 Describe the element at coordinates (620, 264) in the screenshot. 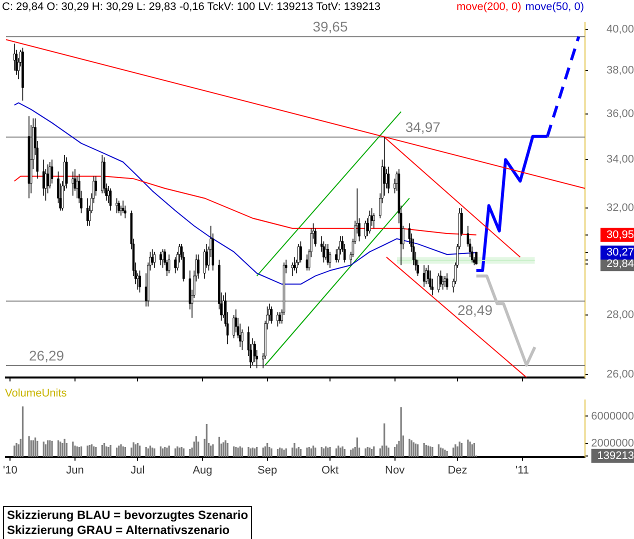

I see `y-tick-label: 29,84` at that location.